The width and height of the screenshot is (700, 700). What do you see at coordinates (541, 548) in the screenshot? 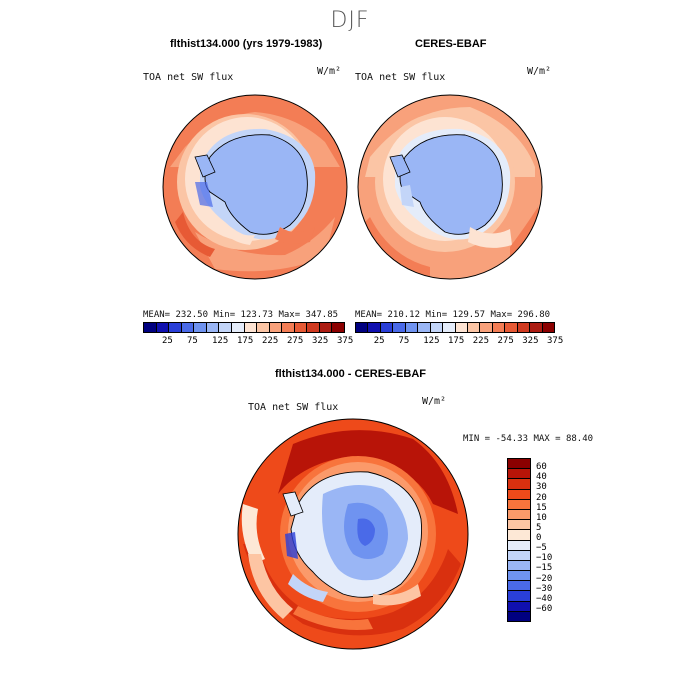
I see `colorbar-tick-label: −5` at bounding box center [541, 548].